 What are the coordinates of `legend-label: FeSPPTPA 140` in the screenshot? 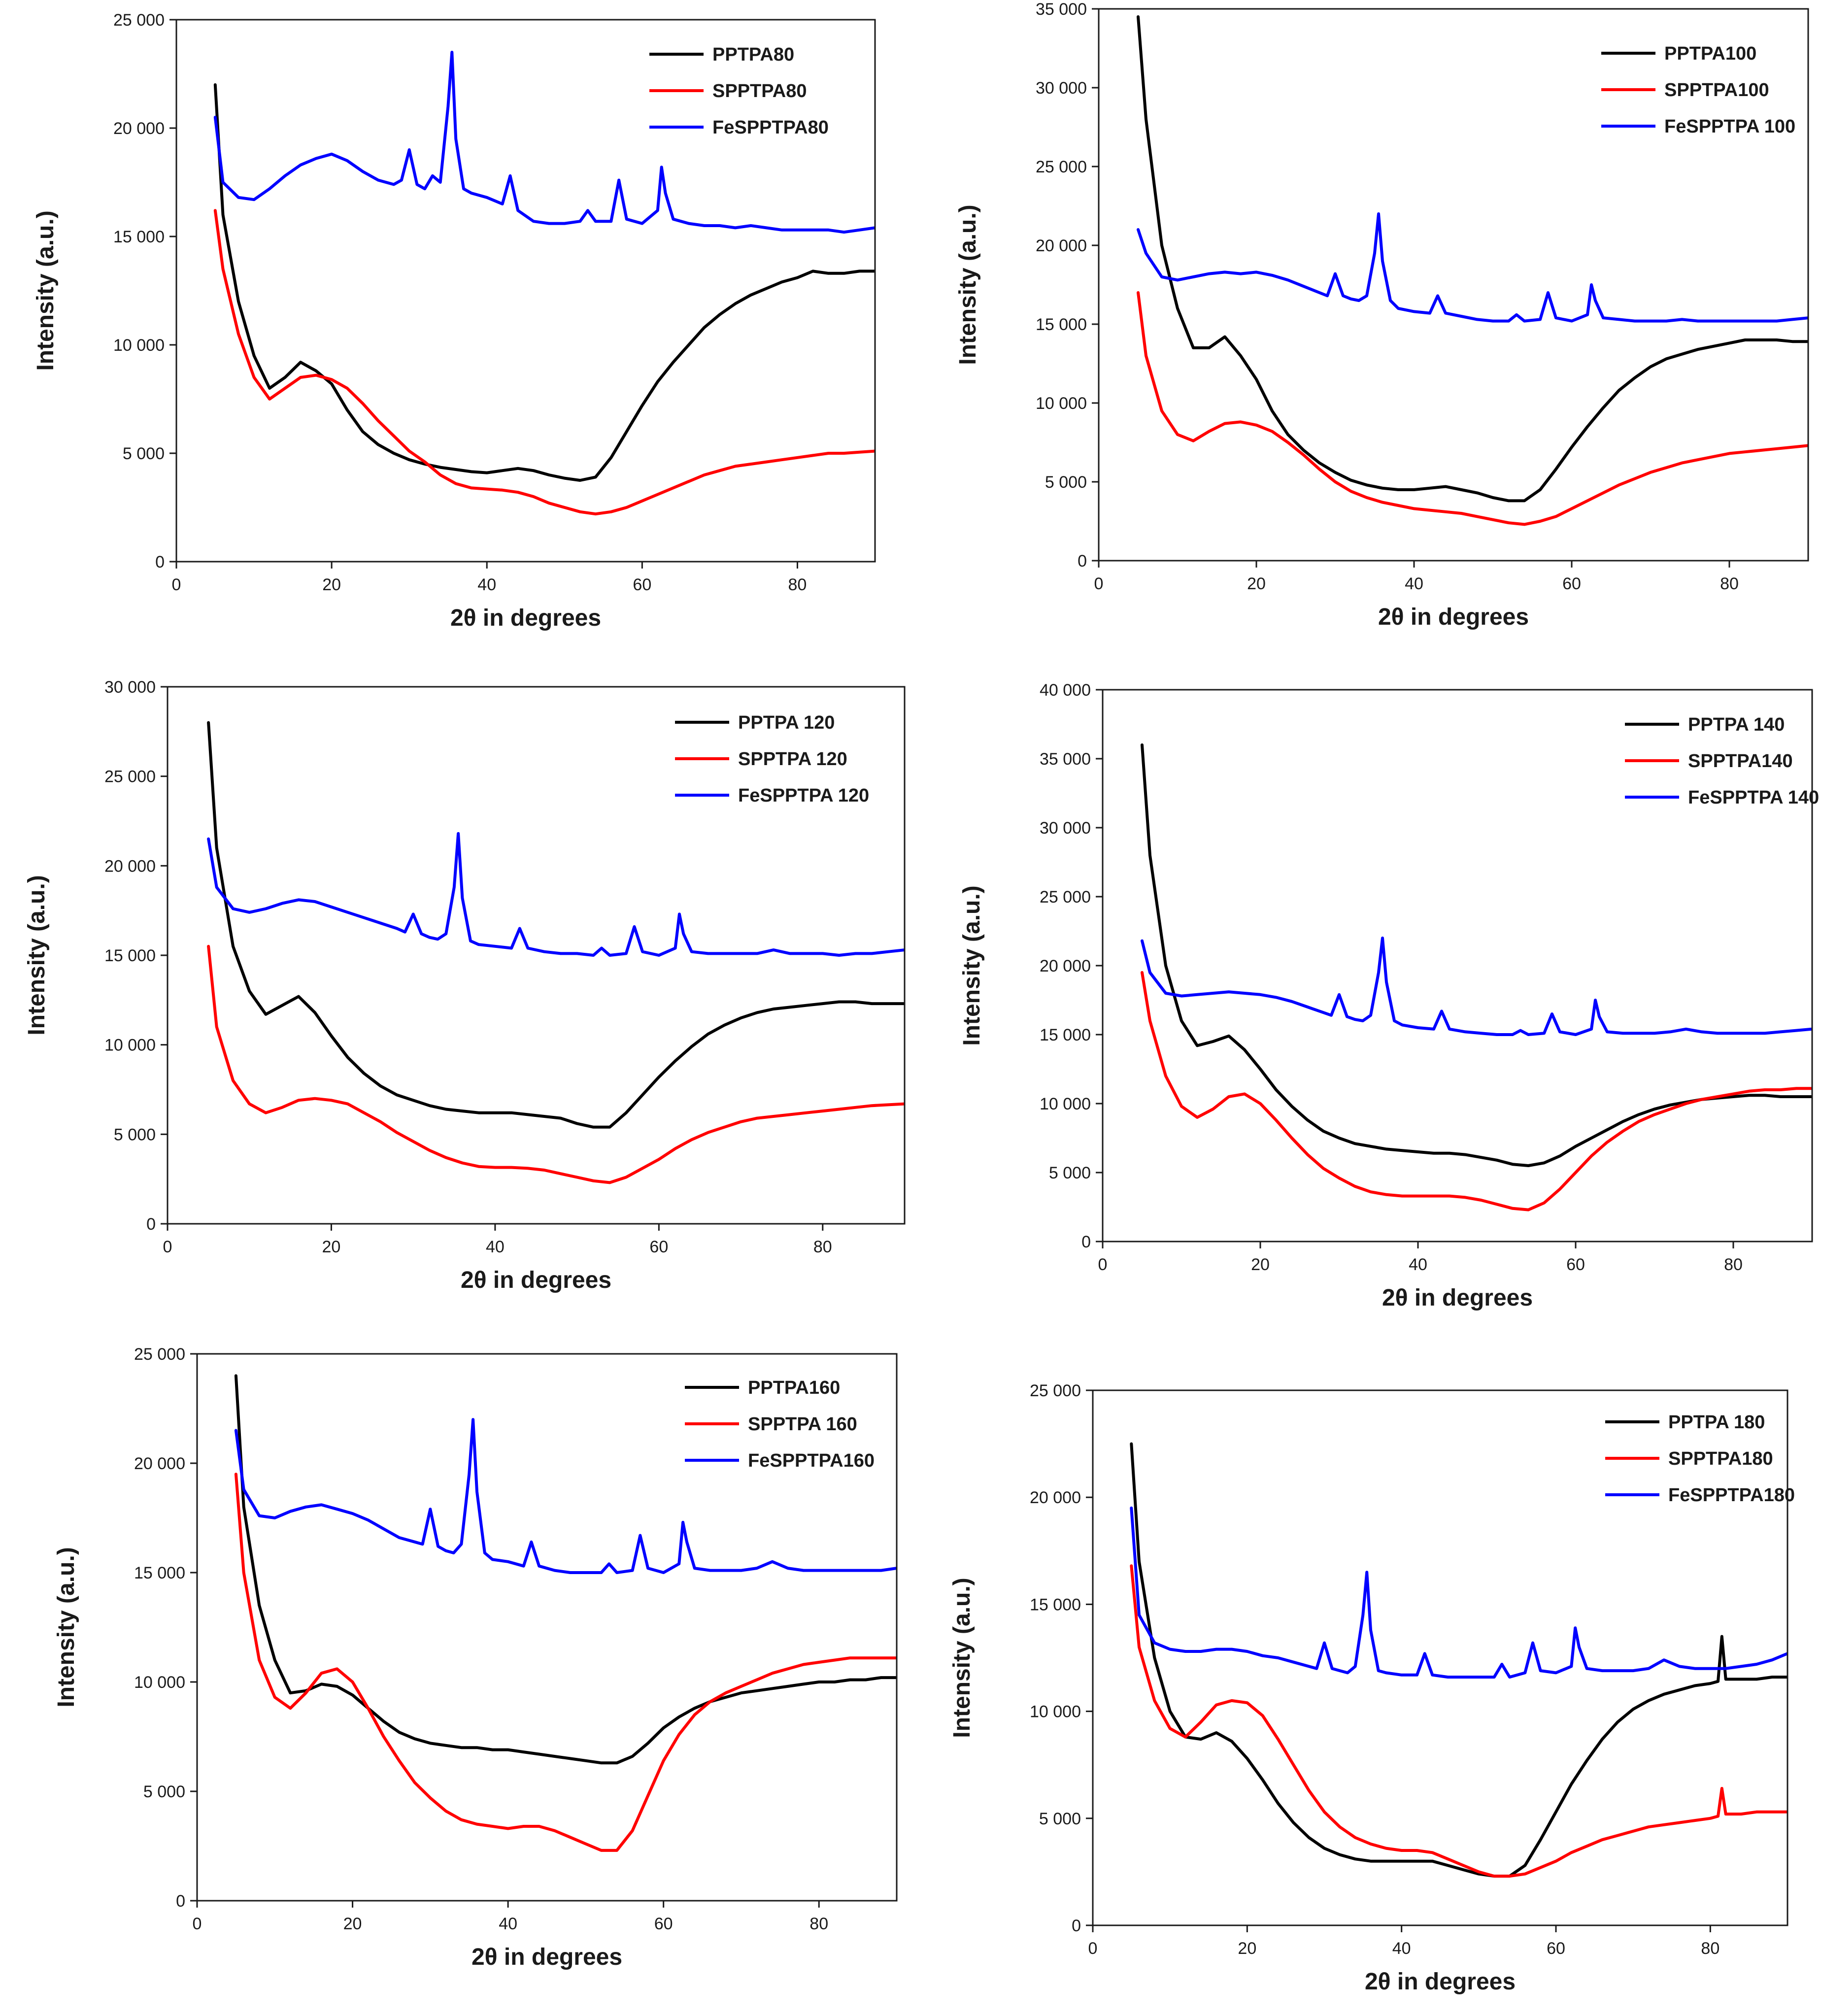 It's located at (1753, 797).